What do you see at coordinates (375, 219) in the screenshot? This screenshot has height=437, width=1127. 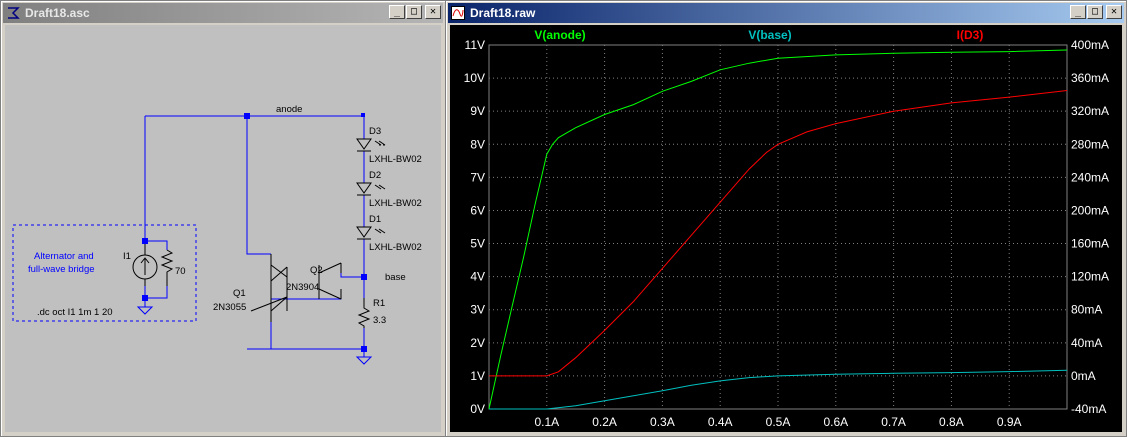 I see `d1-ref: D1` at bounding box center [375, 219].